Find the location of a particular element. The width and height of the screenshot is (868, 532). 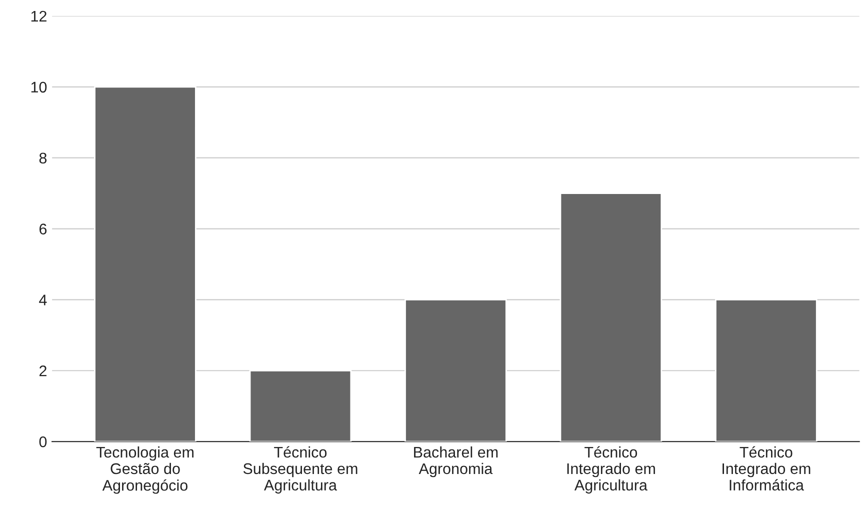

x-tick-label: Técnico Integrado em Agricultura is located at coordinates (611, 470).